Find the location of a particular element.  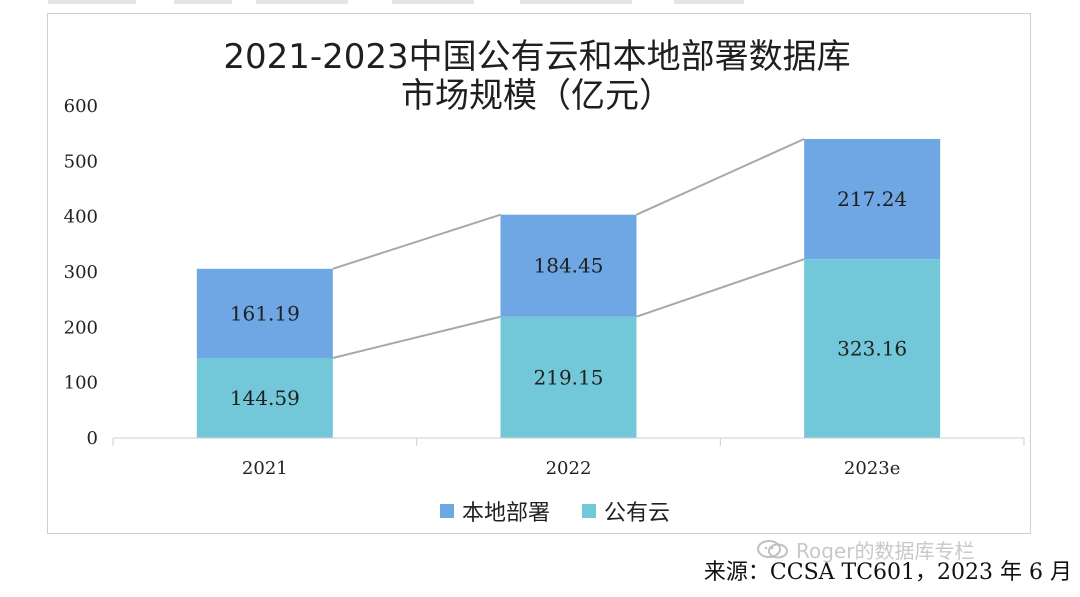

chart-title-line-1: 2021-2023中国公有云和本地部署数据库 is located at coordinates (536, 57).